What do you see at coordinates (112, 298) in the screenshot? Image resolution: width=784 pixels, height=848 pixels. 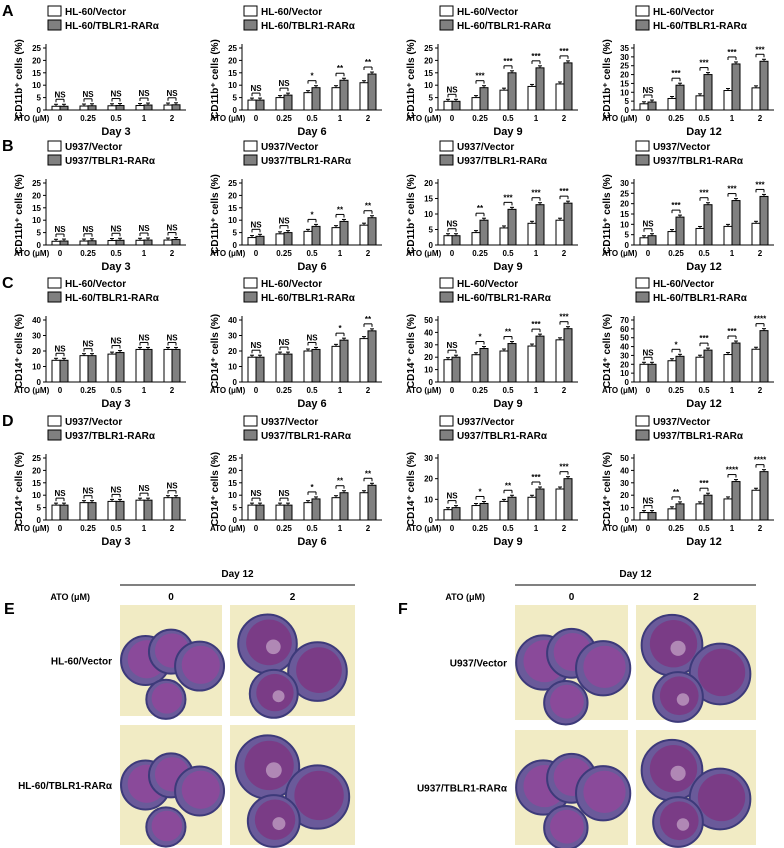 I see `legend-label: HL-60/TBLR1-RARα` at bounding box center [112, 298].